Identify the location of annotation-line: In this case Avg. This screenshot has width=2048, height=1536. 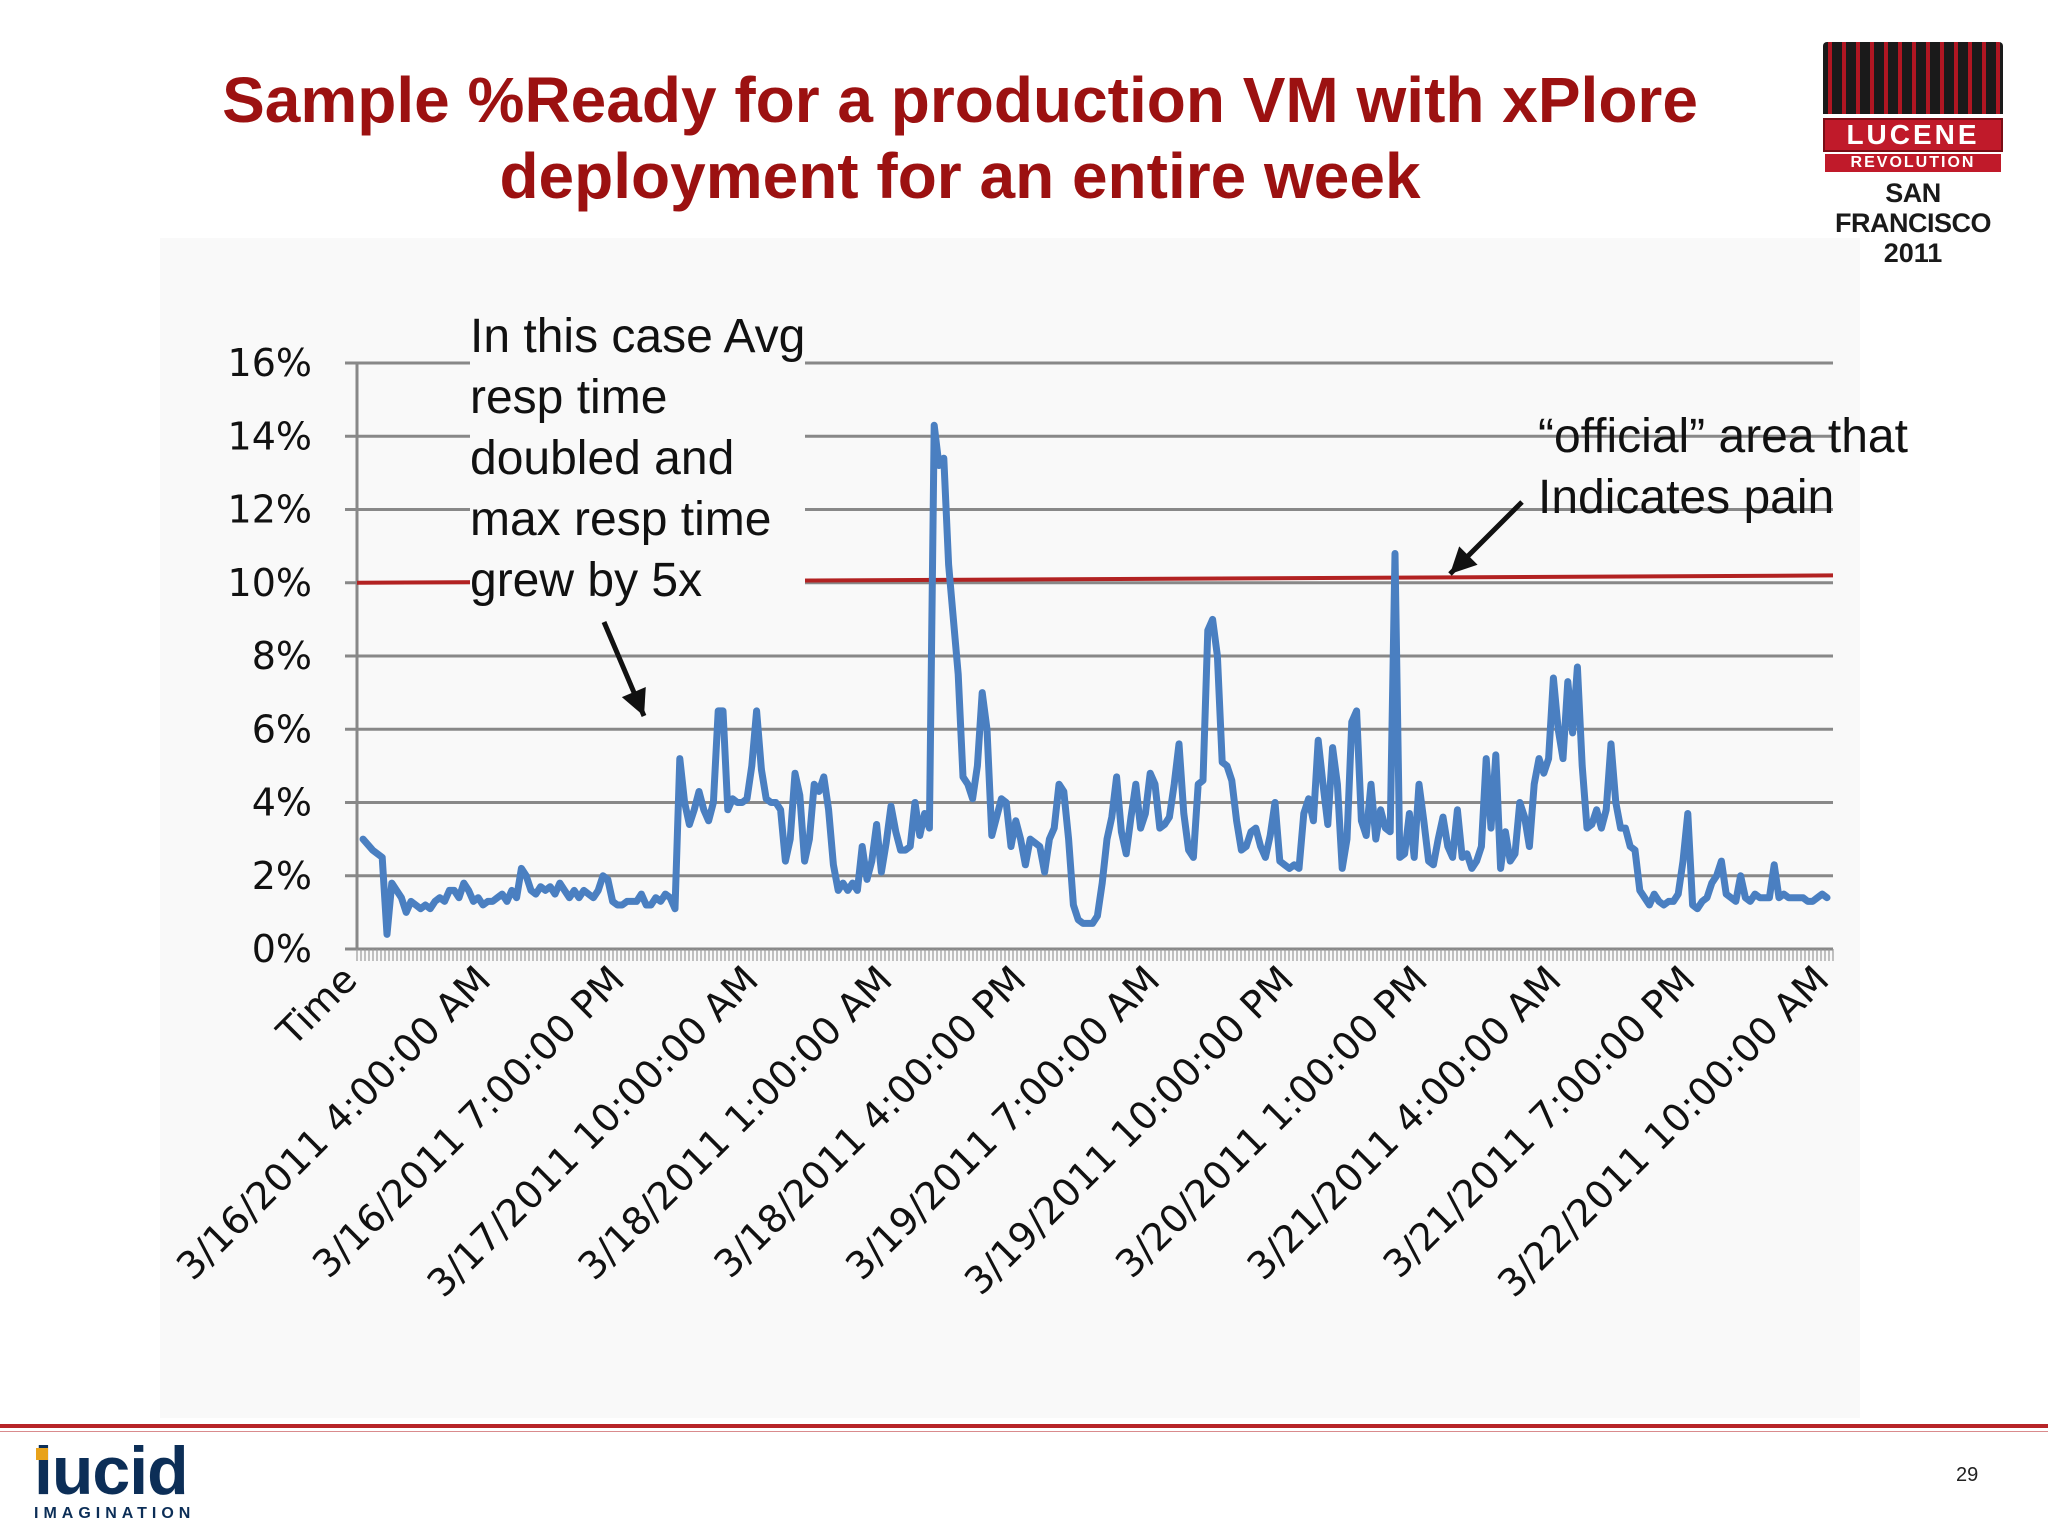
(638, 336).